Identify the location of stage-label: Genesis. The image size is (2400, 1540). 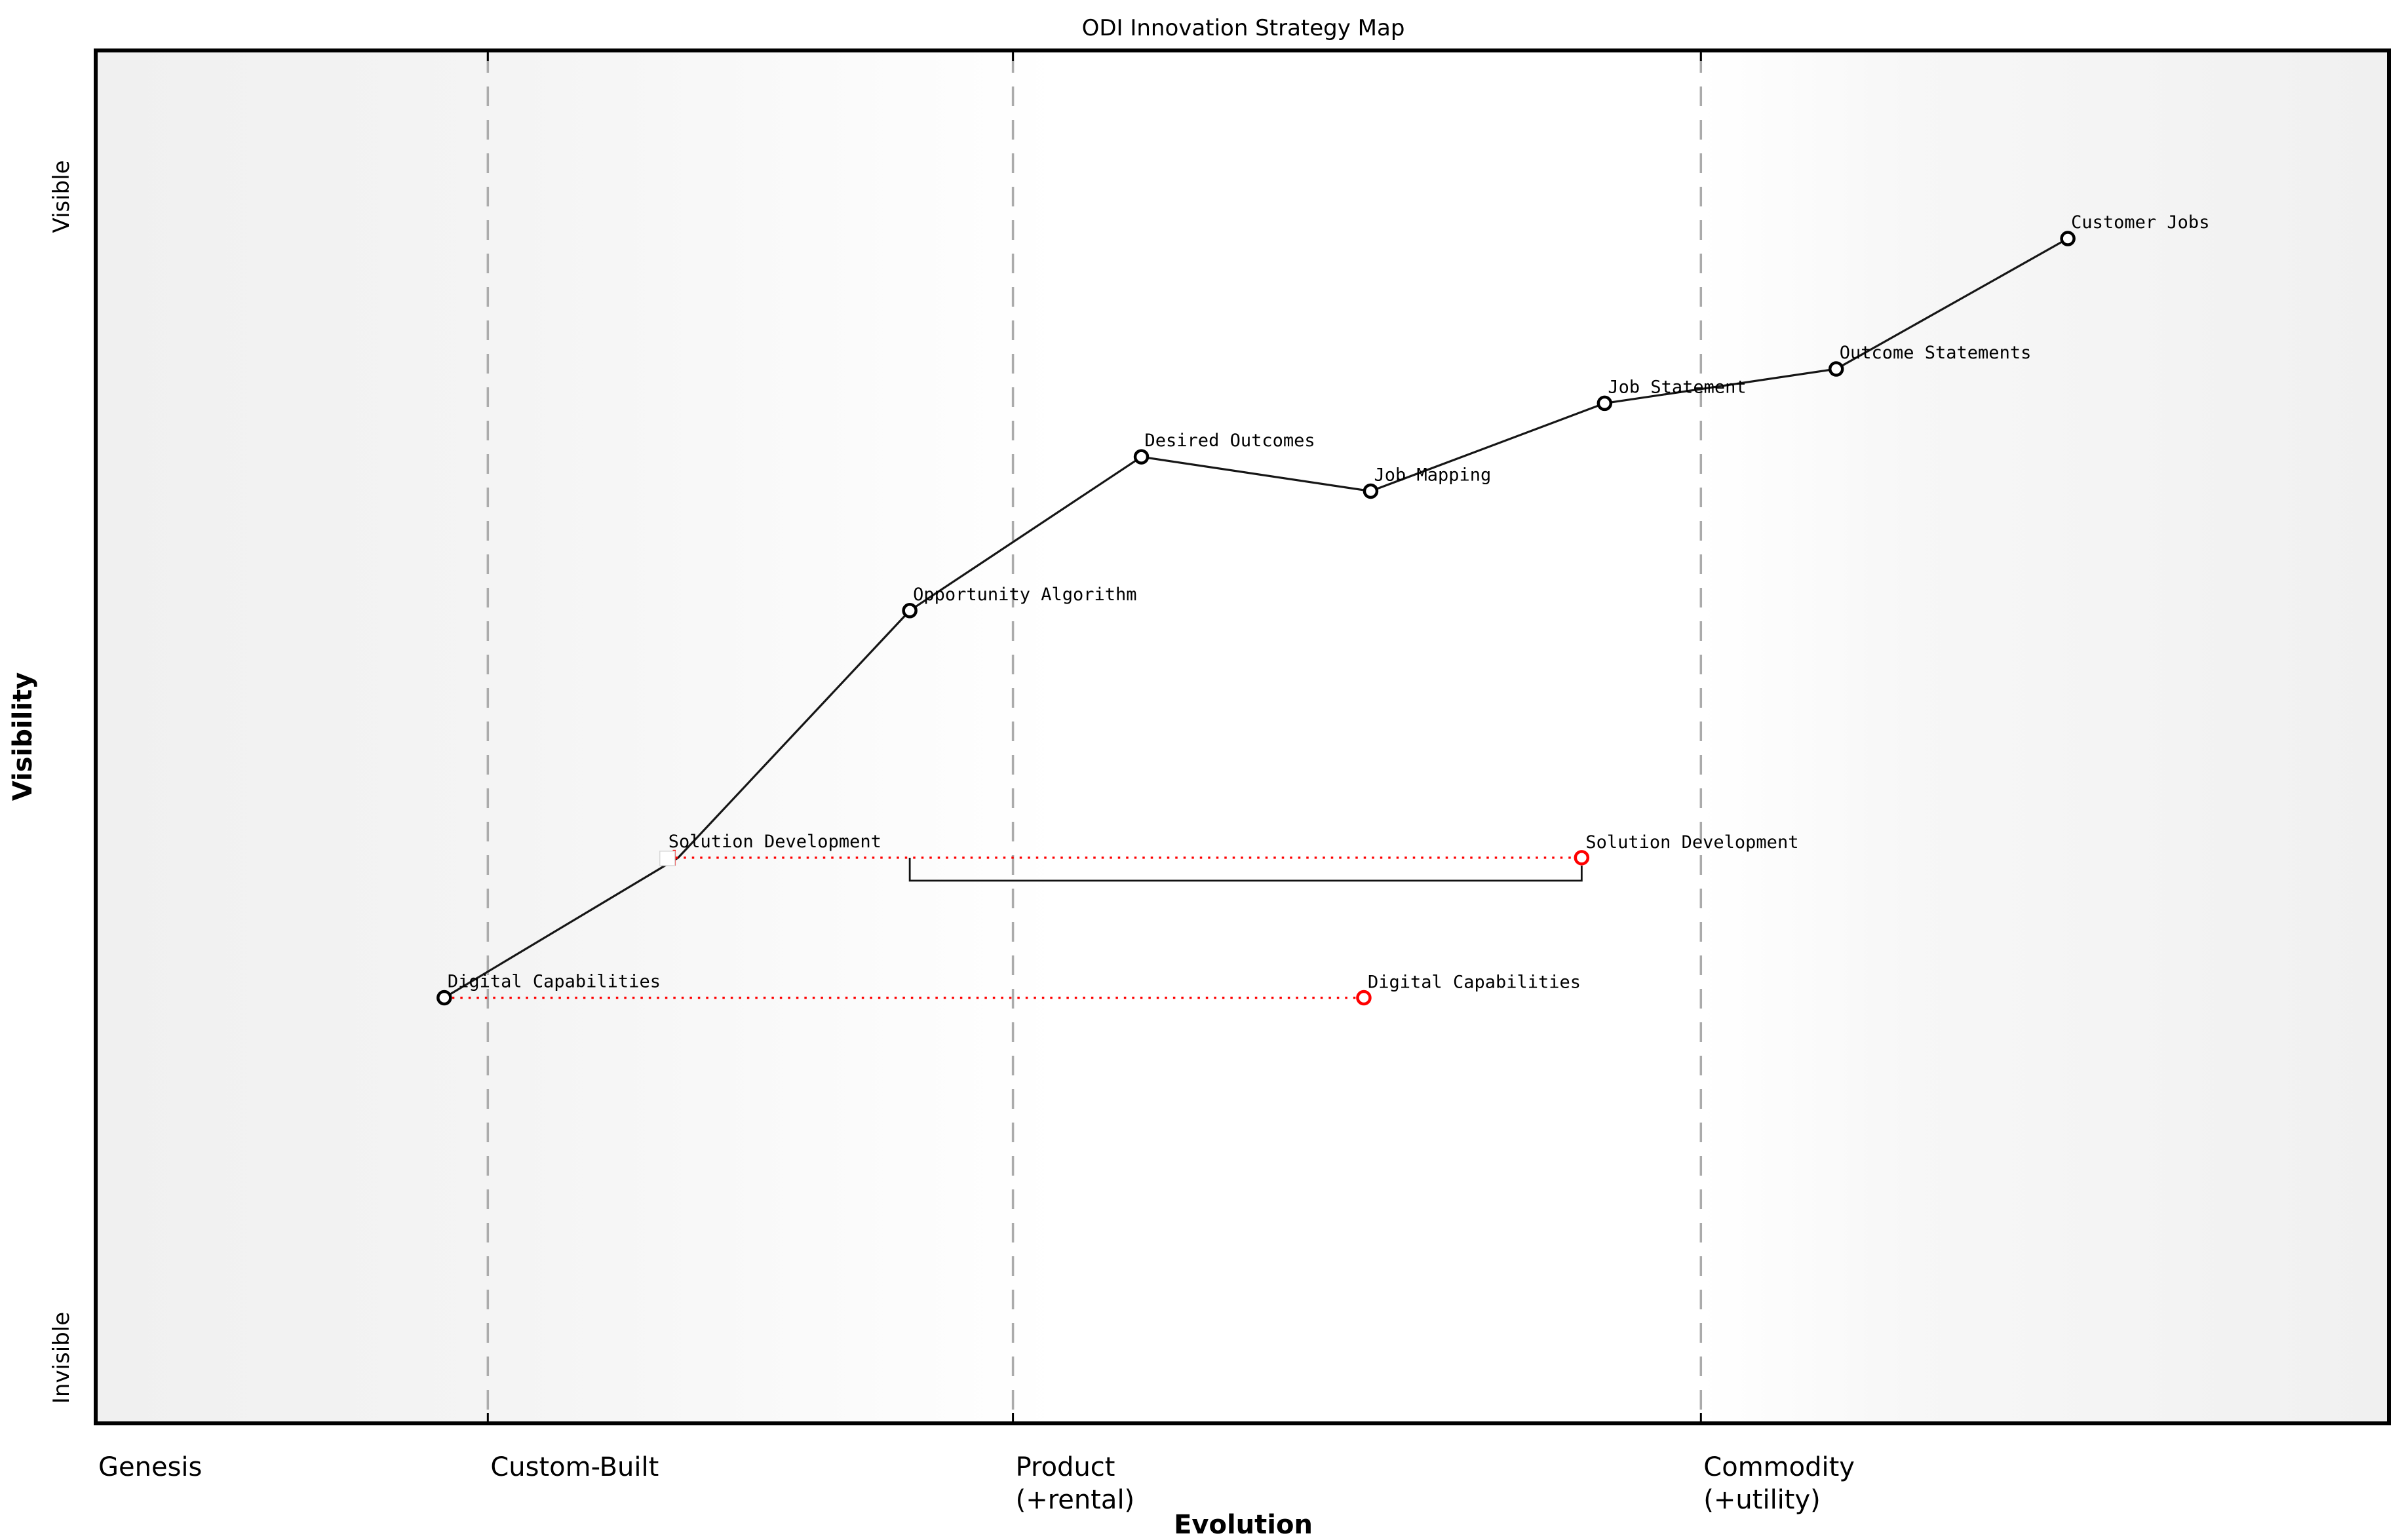
(150, 1467).